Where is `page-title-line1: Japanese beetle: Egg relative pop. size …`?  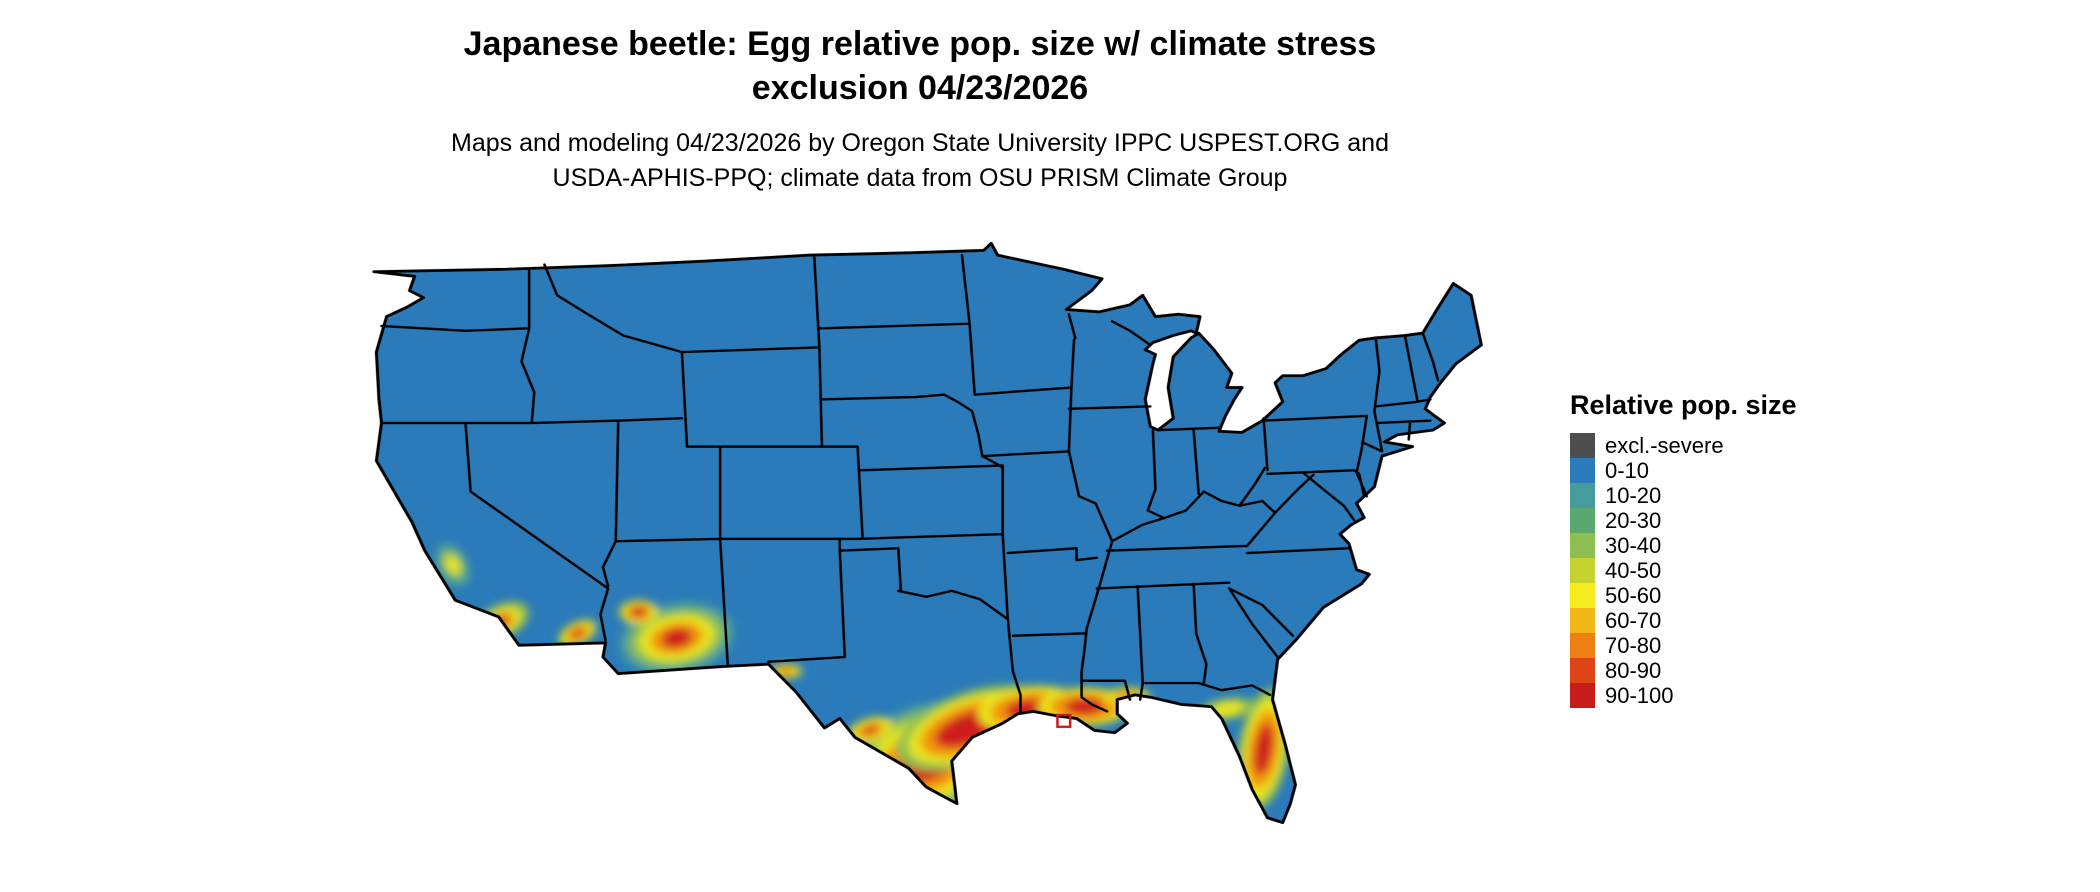 page-title-line1: Japanese beetle: Egg relative pop. size … is located at coordinates (920, 44).